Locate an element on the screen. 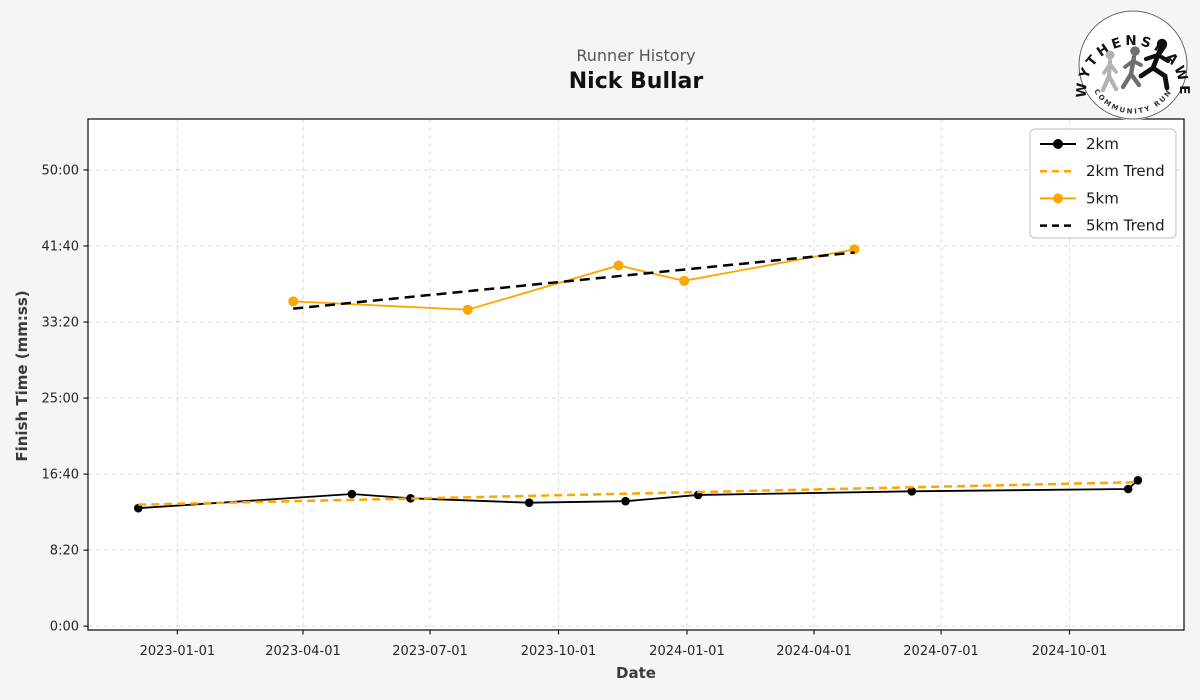  x-tick-label: 2024-04-01 is located at coordinates (814, 651).